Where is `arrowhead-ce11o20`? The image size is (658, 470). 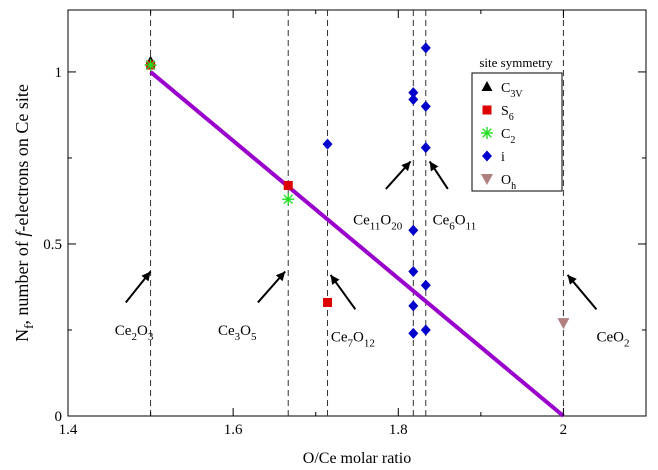
arrowhead-ce11o20 is located at coordinates (406, 166).